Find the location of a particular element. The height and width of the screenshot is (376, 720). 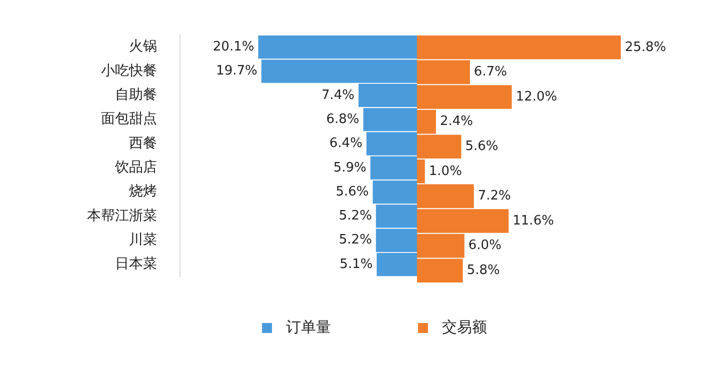

data-label: 5.1% is located at coordinates (356, 264).